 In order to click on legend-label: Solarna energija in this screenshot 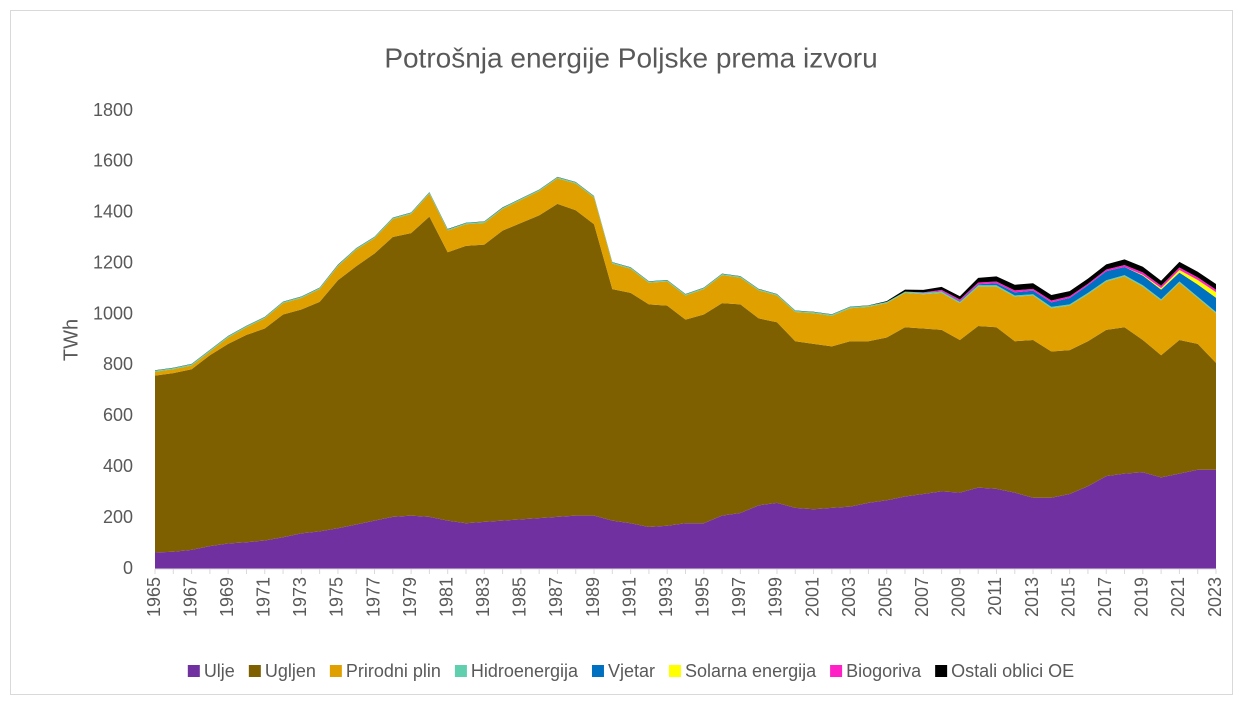, I will do `click(751, 671)`.